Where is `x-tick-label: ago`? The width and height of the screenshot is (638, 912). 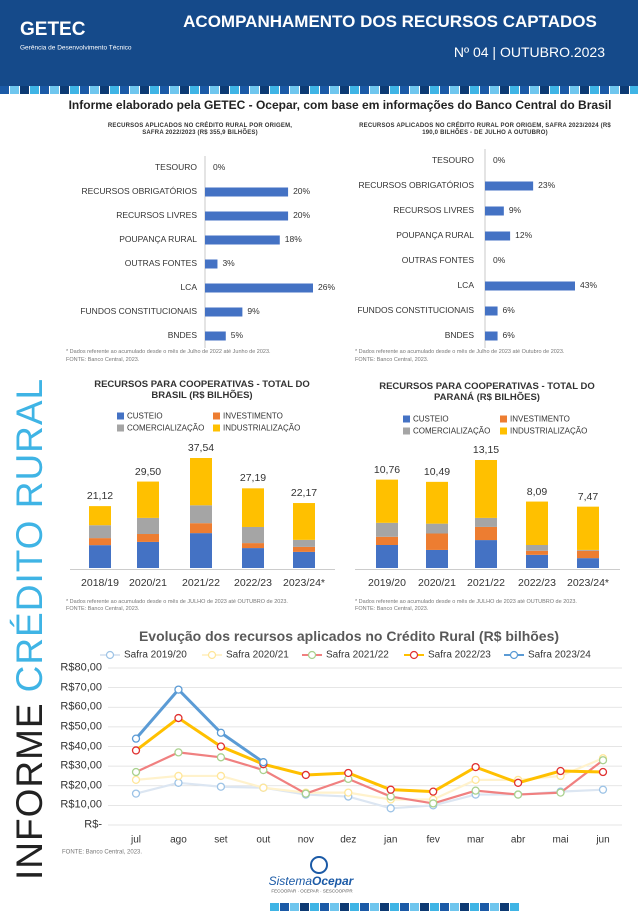 x-tick-label: ago is located at coordinates (178, 840).